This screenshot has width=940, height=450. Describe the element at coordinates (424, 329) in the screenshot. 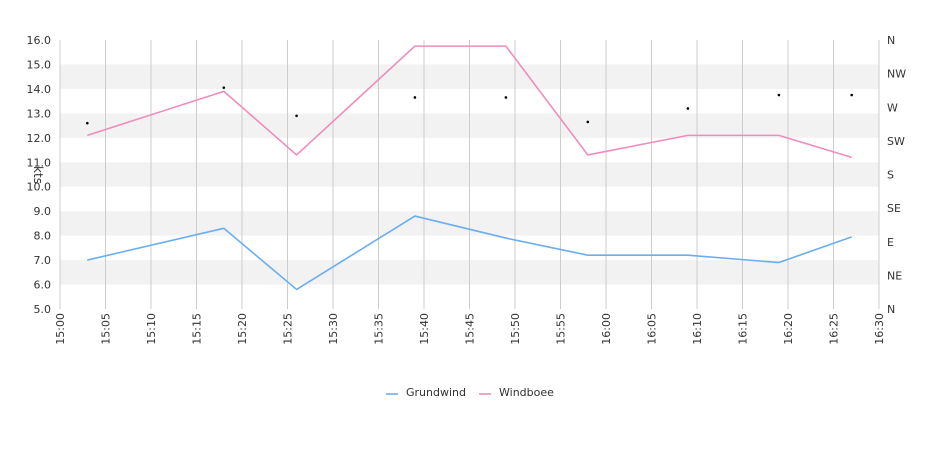

I see `x-tick-label: 15:40` at that location.